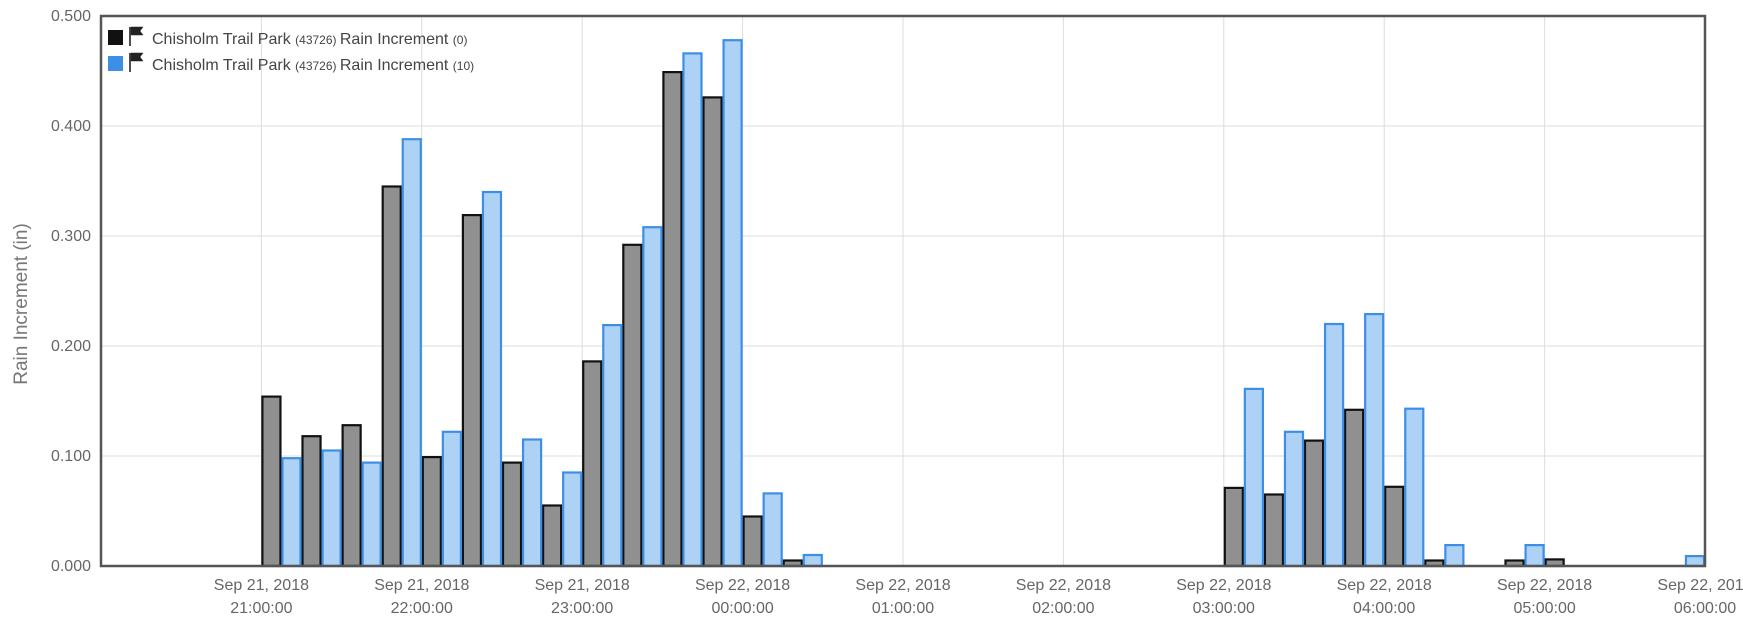 The image size is (1743, 620). Describe the element at coordinates (71, 291) in the screenshot. I see `y-axis-ticks: 0.000 0.100 0.200 0.300 0.400 0.500` at that location.